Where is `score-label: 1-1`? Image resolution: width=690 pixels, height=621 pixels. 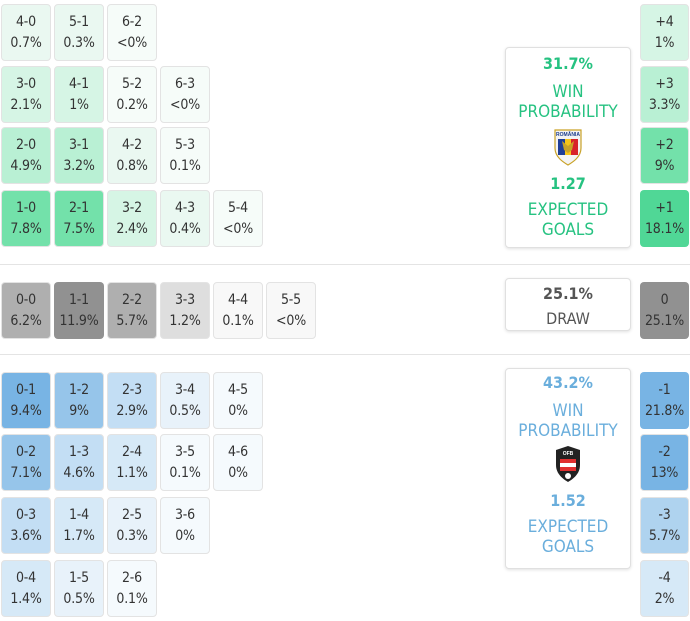
score-label: 1-1 is located at coordinates (79, 299).